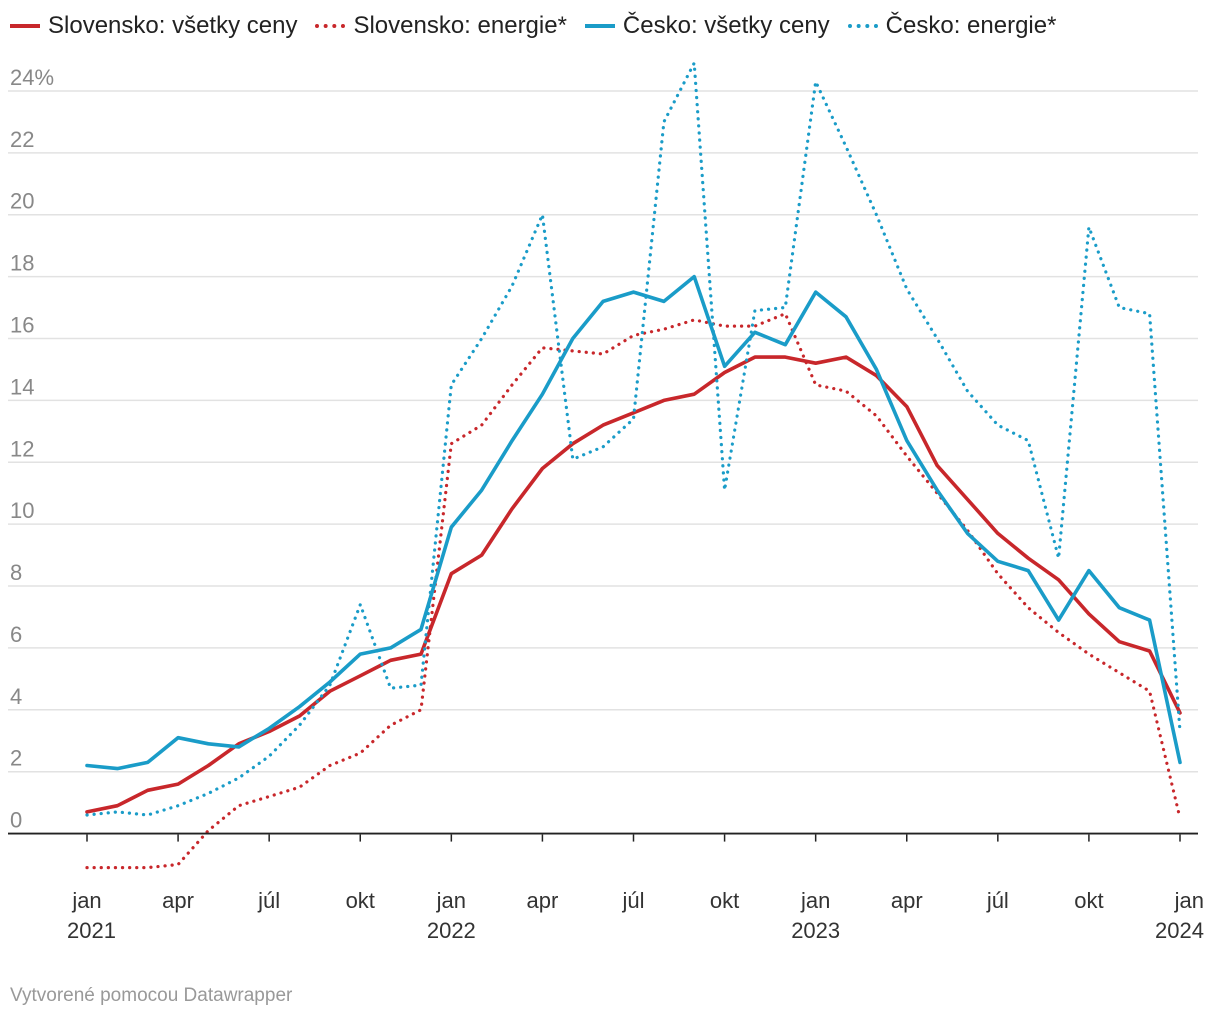 This screenshot has height=1020, width=1220. I want to click on x-tick-year: 2022, so click(451, 930).